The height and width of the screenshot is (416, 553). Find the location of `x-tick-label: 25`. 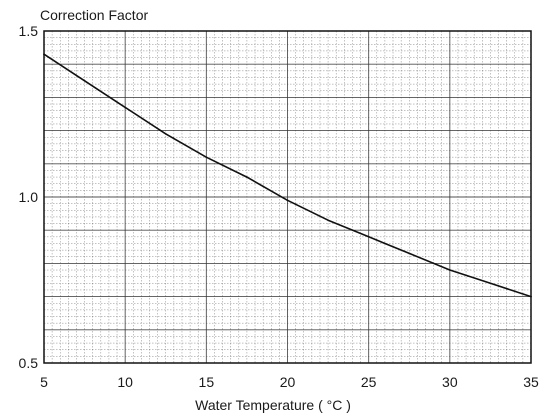

x-tick-label: 25 is located at coordinates (369, 382).